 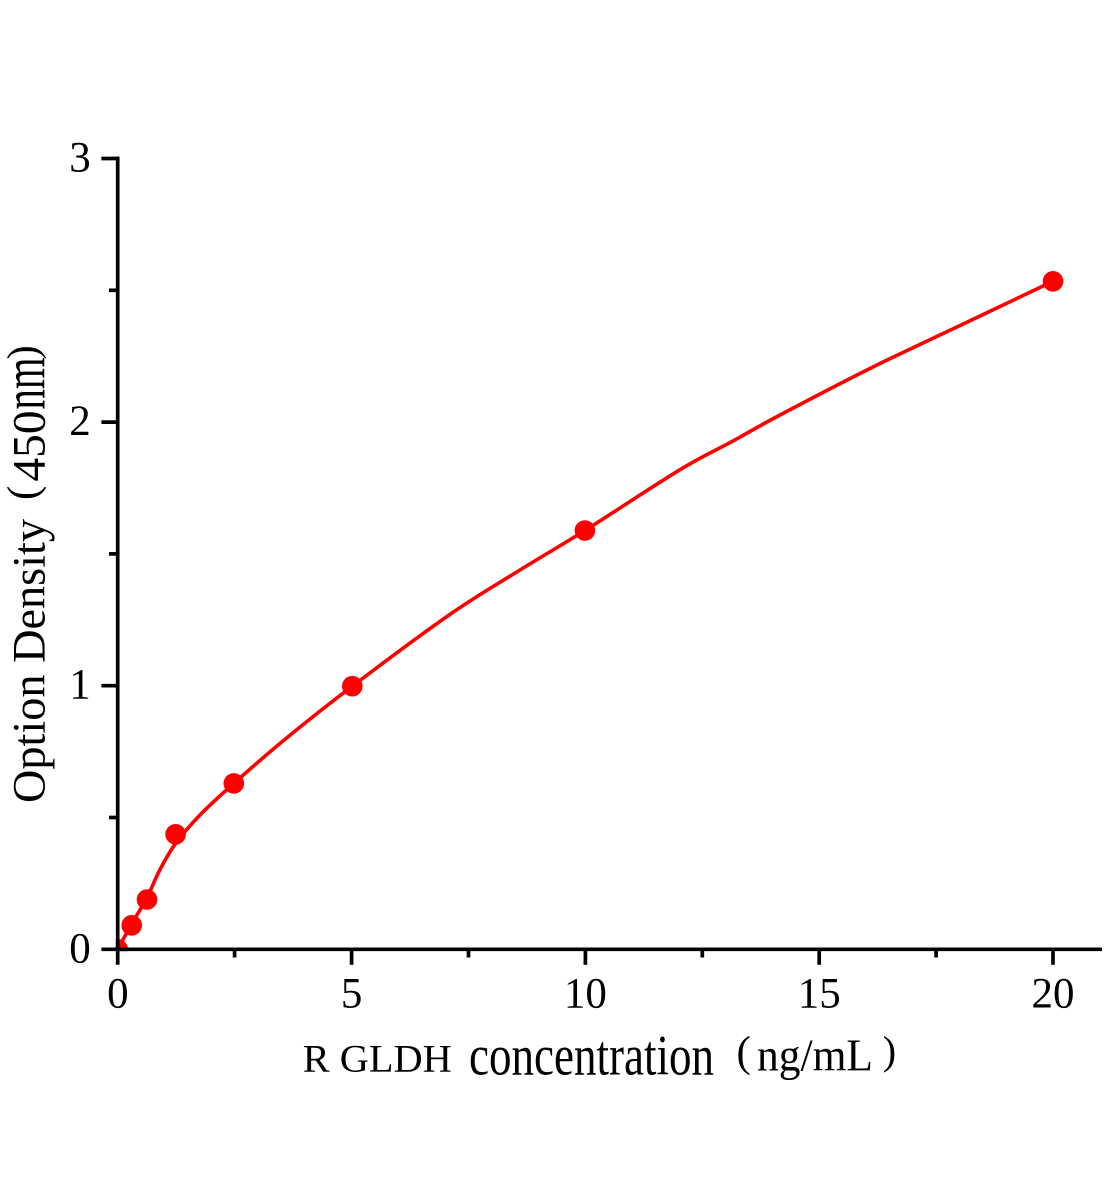 I want to click on svg-text: concentration, so click(x=591, y=1056).